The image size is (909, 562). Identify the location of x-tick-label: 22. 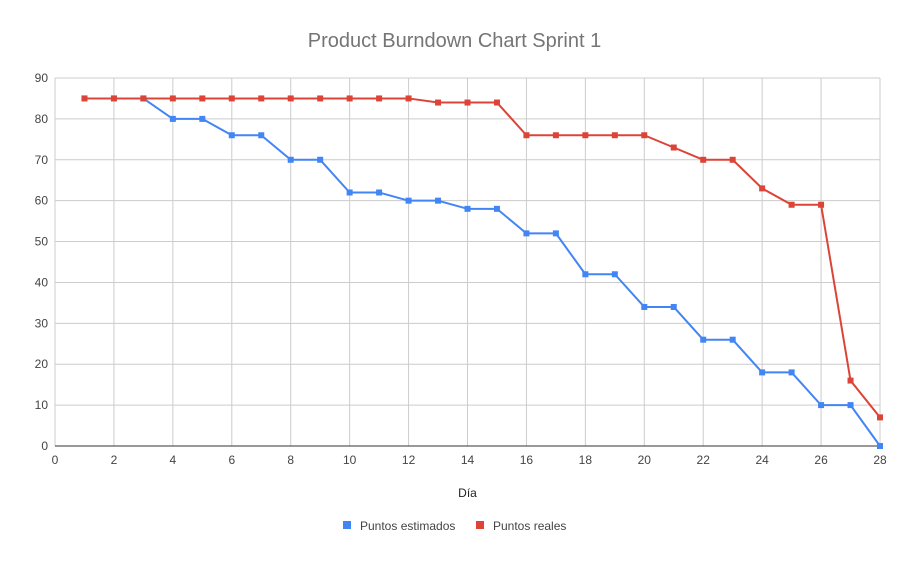
(704, 460).